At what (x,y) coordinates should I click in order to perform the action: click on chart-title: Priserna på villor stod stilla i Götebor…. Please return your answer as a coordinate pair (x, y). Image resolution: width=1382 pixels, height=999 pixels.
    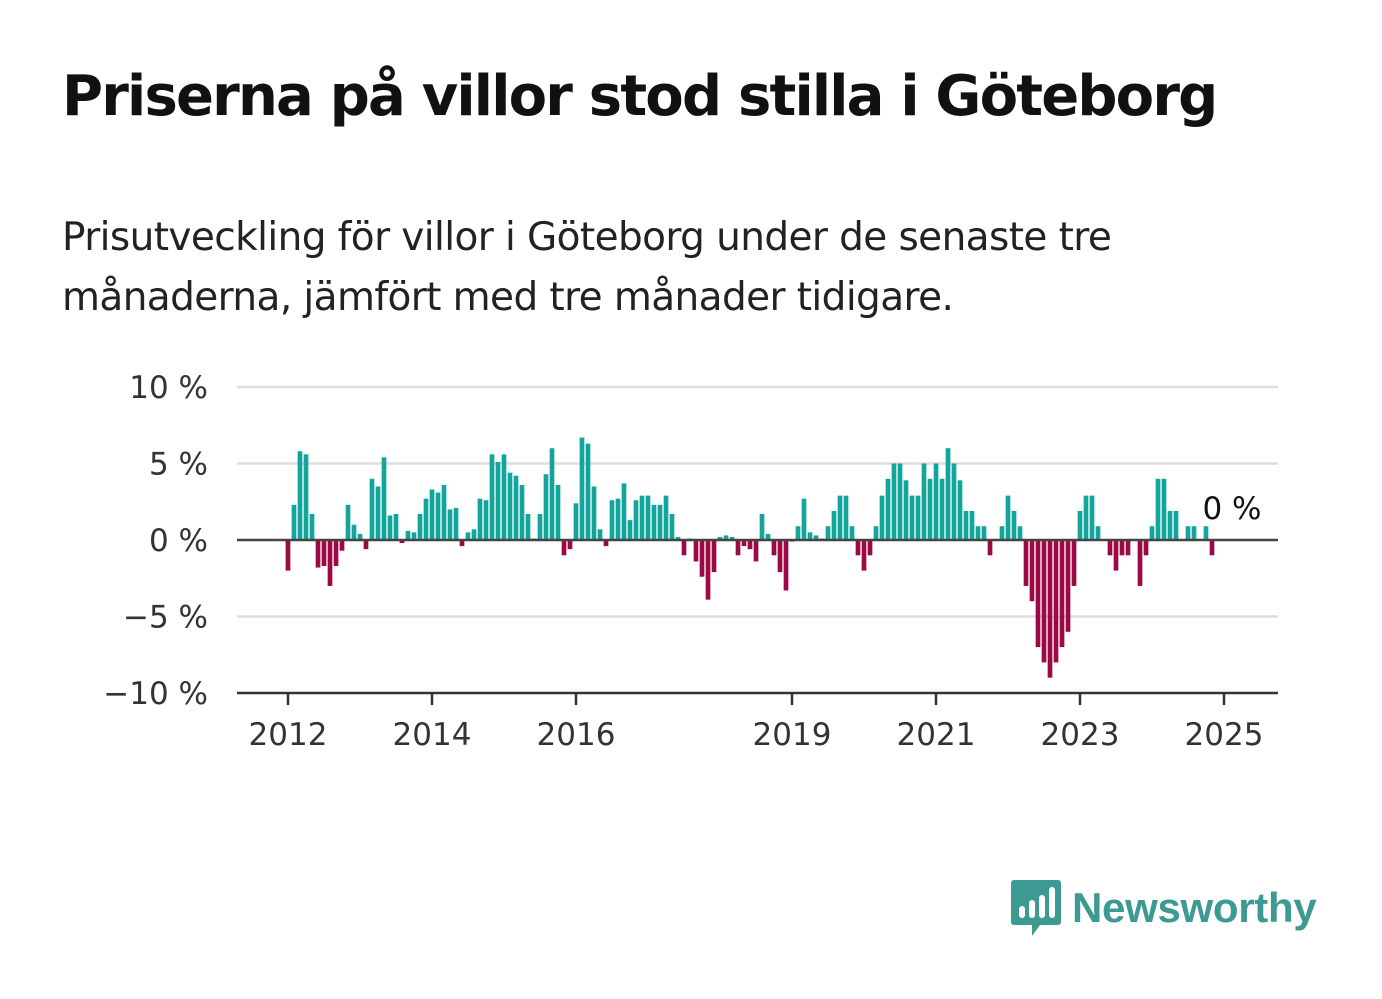
    Looking at the image, I should click on (640, 96).